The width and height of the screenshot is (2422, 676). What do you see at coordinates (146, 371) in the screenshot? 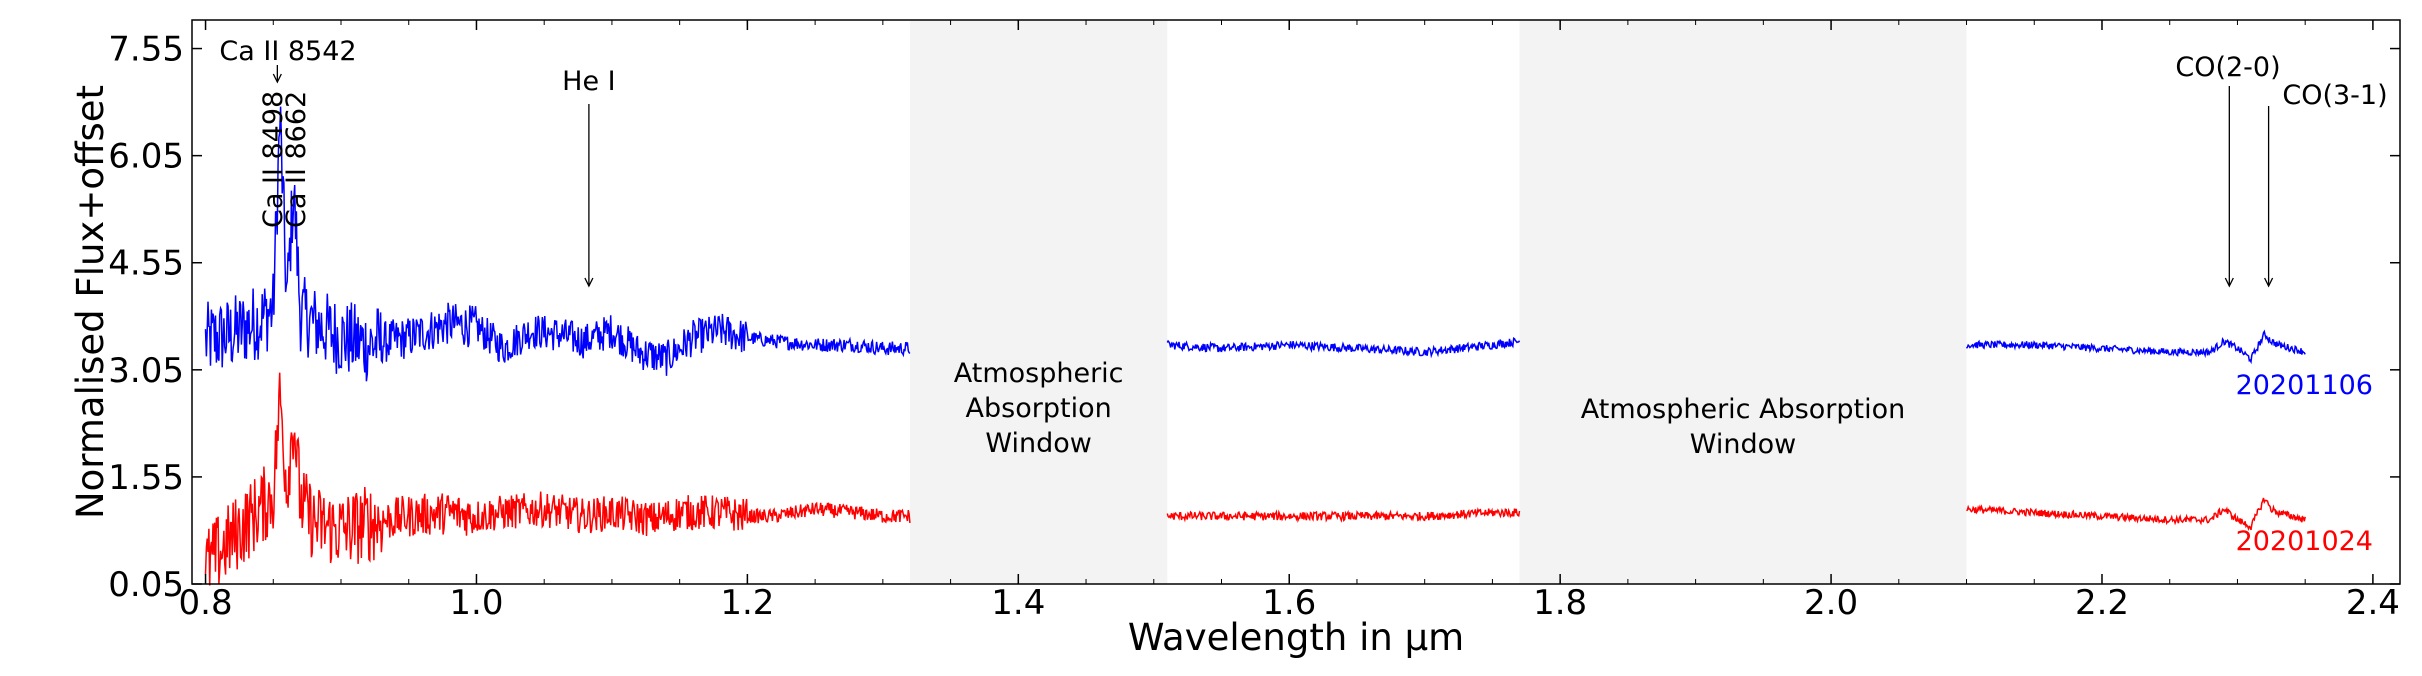
I see `y-tick-label: 3.05` at bounding box center [146, 371].